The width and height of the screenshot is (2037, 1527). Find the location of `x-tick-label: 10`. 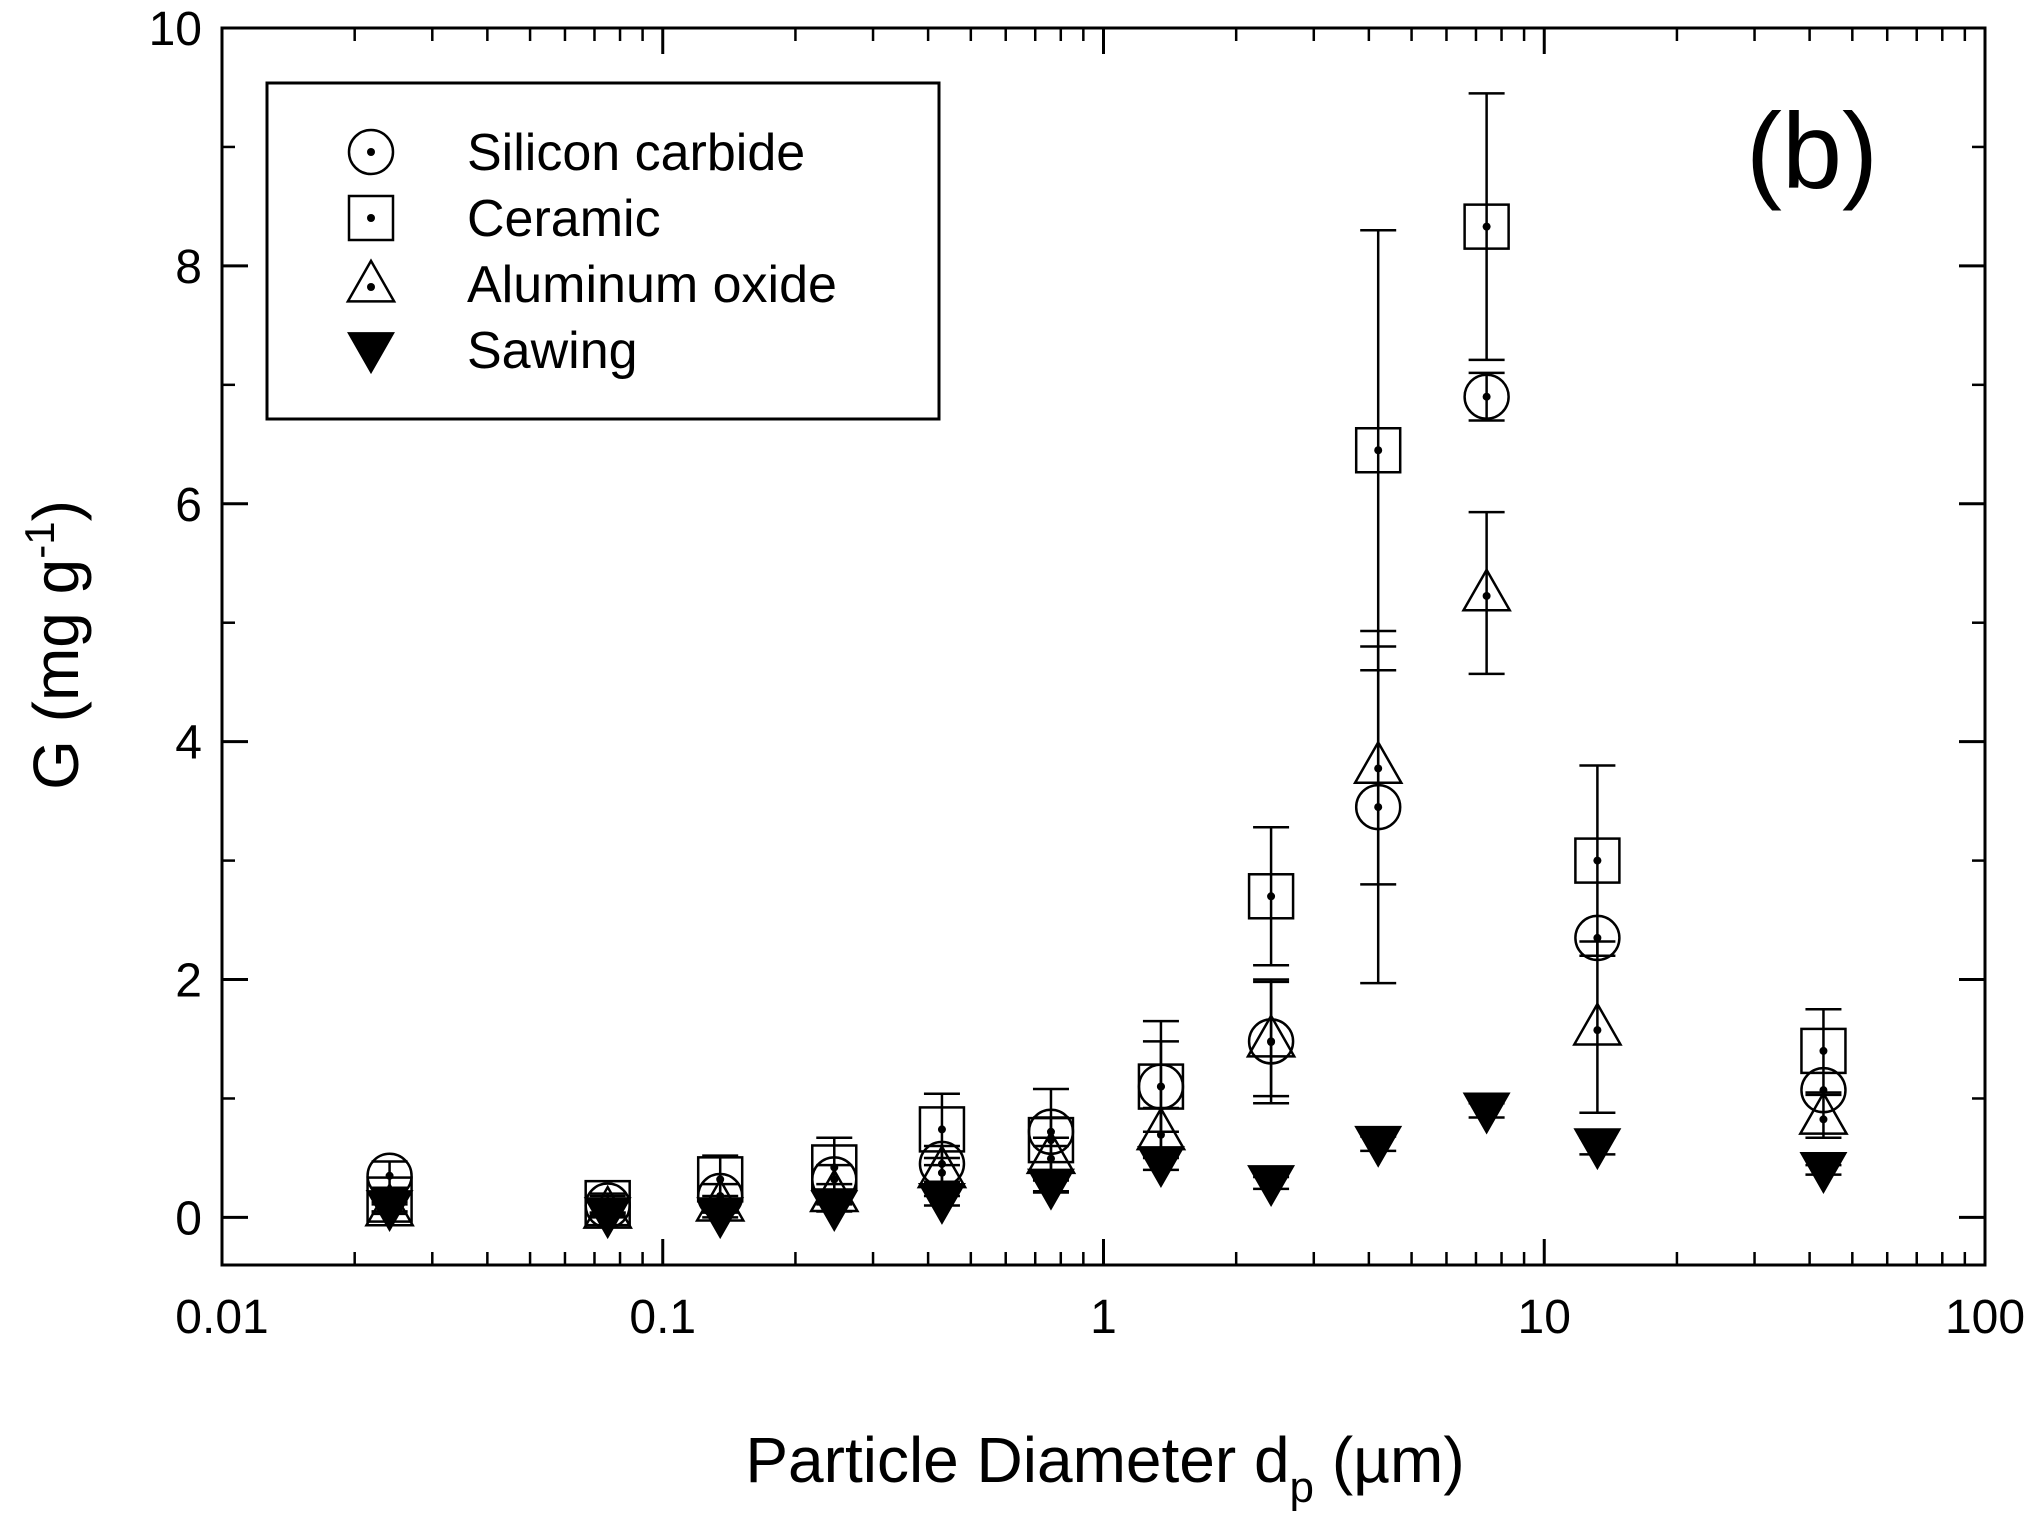

x-tick-label: 10 is located at coordinates (1544, 1317).